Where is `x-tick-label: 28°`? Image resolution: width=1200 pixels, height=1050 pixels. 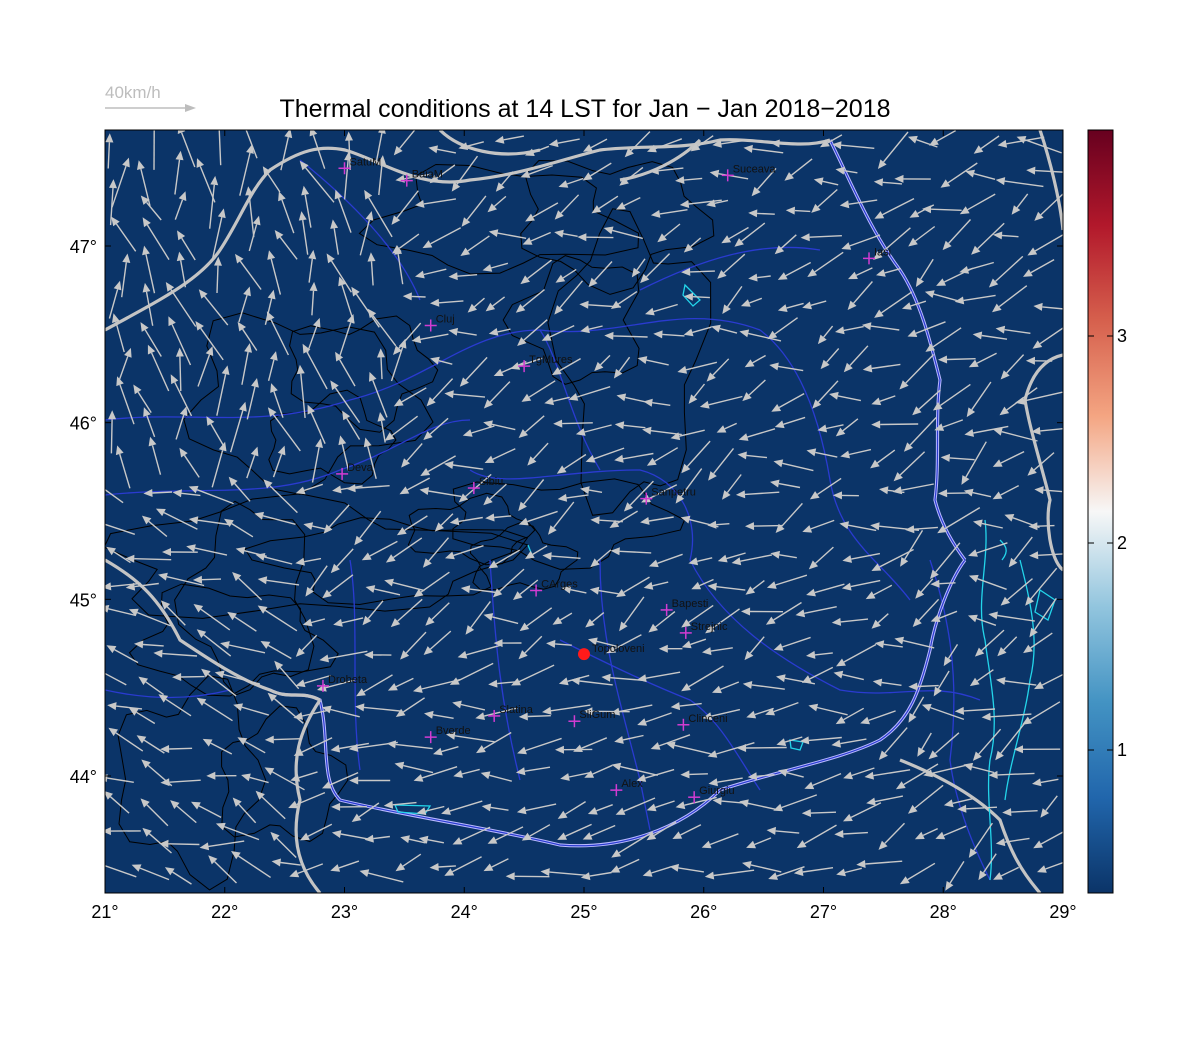
x-tick-label: 28° is located at coordinates (943, 912).